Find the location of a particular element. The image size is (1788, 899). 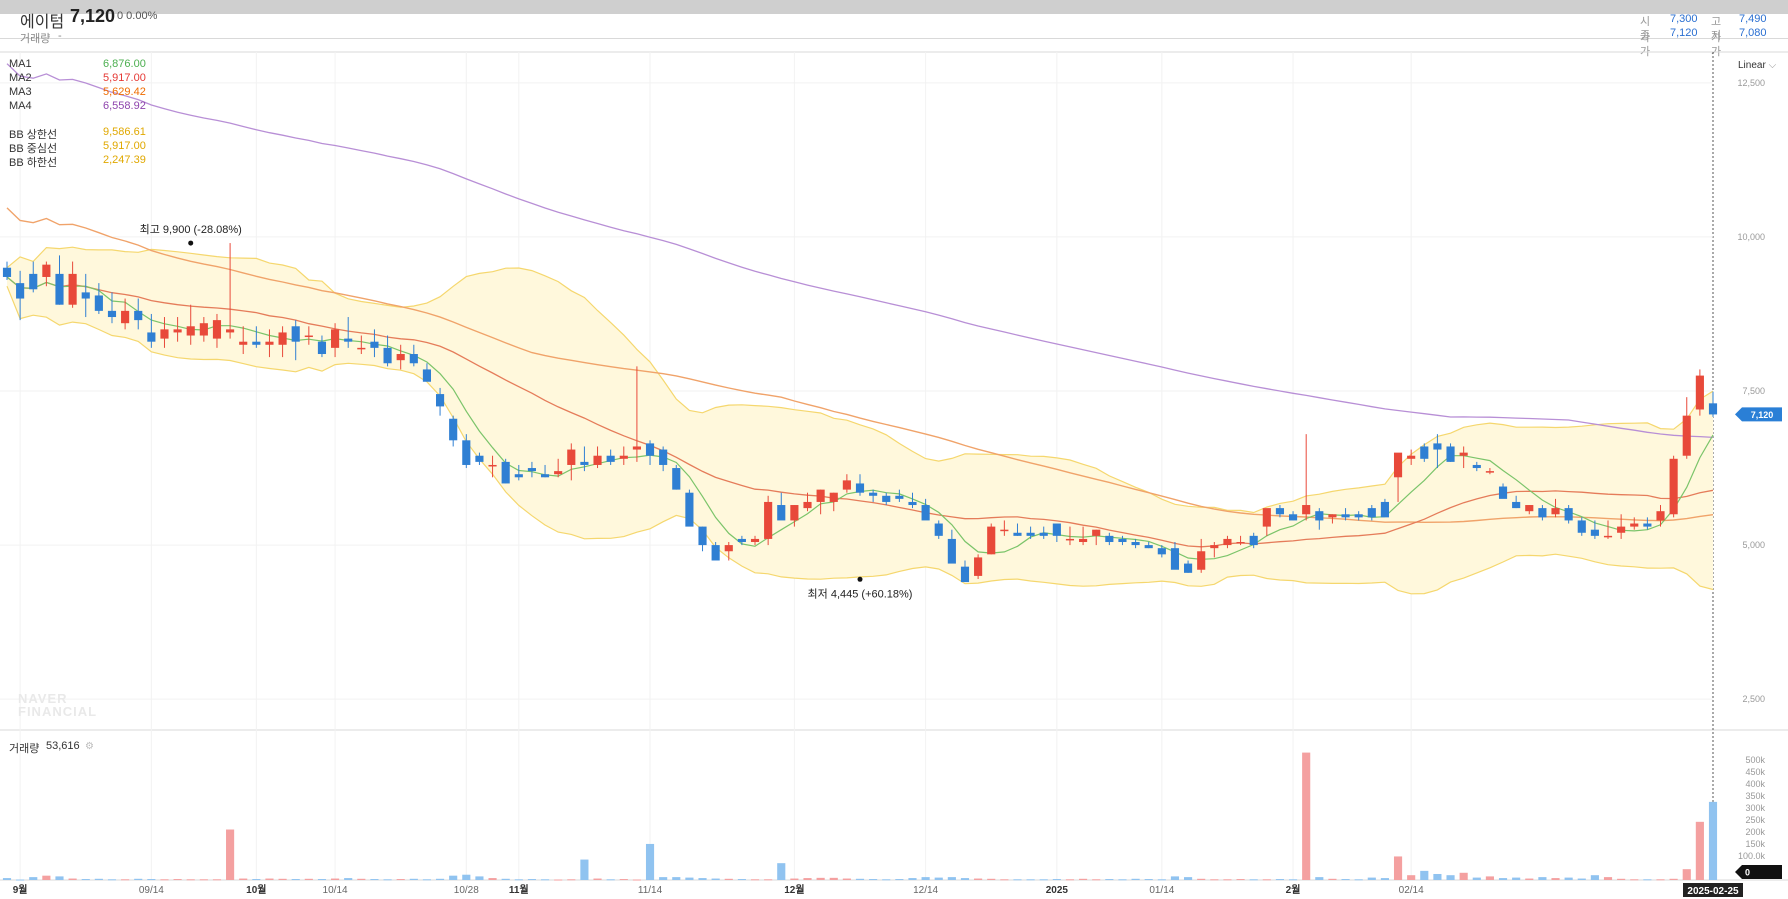

scale-mode-button: Linear ⌵ is located at coordinates (1757, 65).